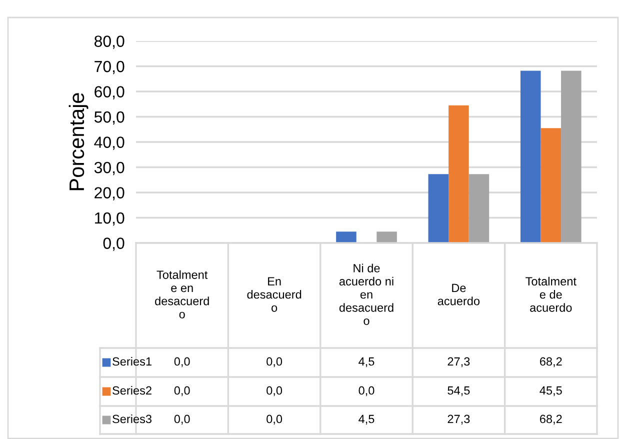 This screenshot has height=439, width=621. Describe the element at coordinates (274, 294) in the screenshot. I see `x-tick-label: En desacuerd o` at that location.